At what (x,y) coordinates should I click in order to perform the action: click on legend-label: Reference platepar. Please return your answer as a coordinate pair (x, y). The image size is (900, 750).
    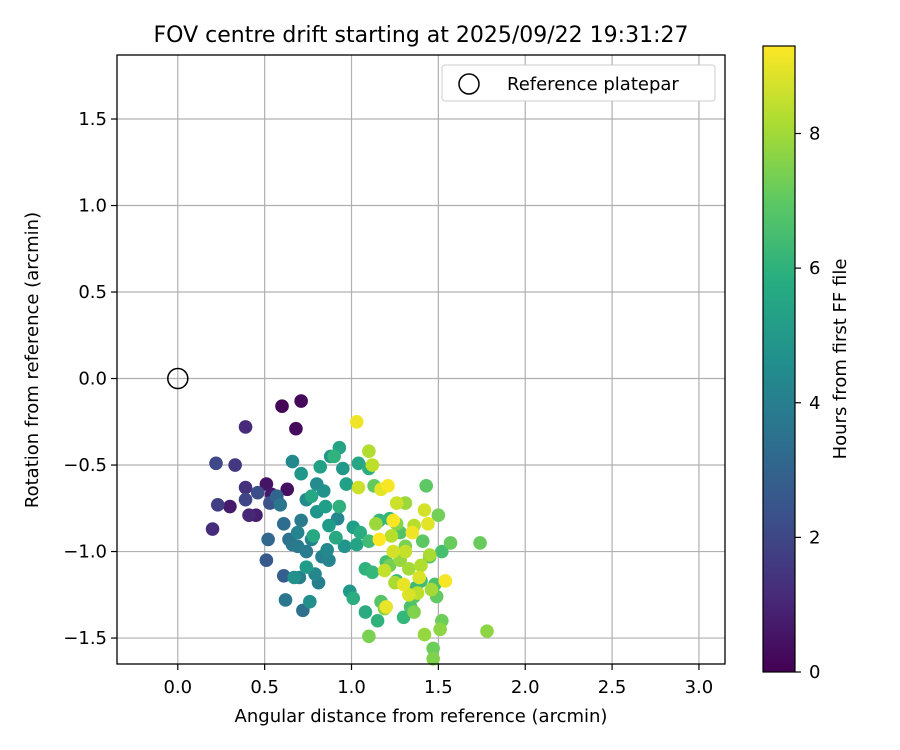
    Looking at the image, I should click on (593, 84).